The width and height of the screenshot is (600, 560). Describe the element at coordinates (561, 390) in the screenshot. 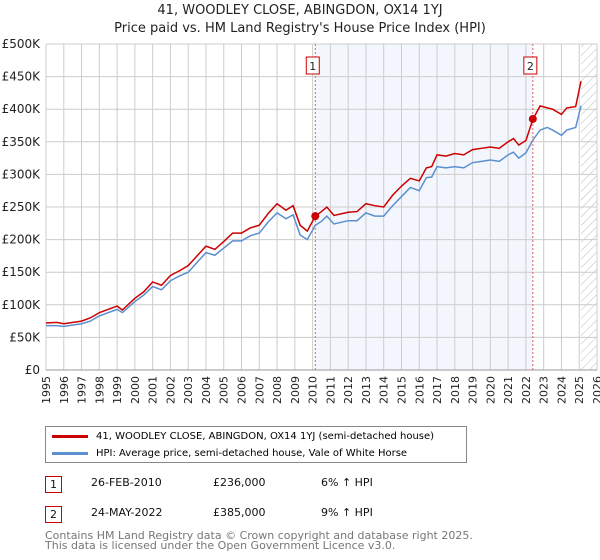

I see `x-tick-label: 2024` at that location.